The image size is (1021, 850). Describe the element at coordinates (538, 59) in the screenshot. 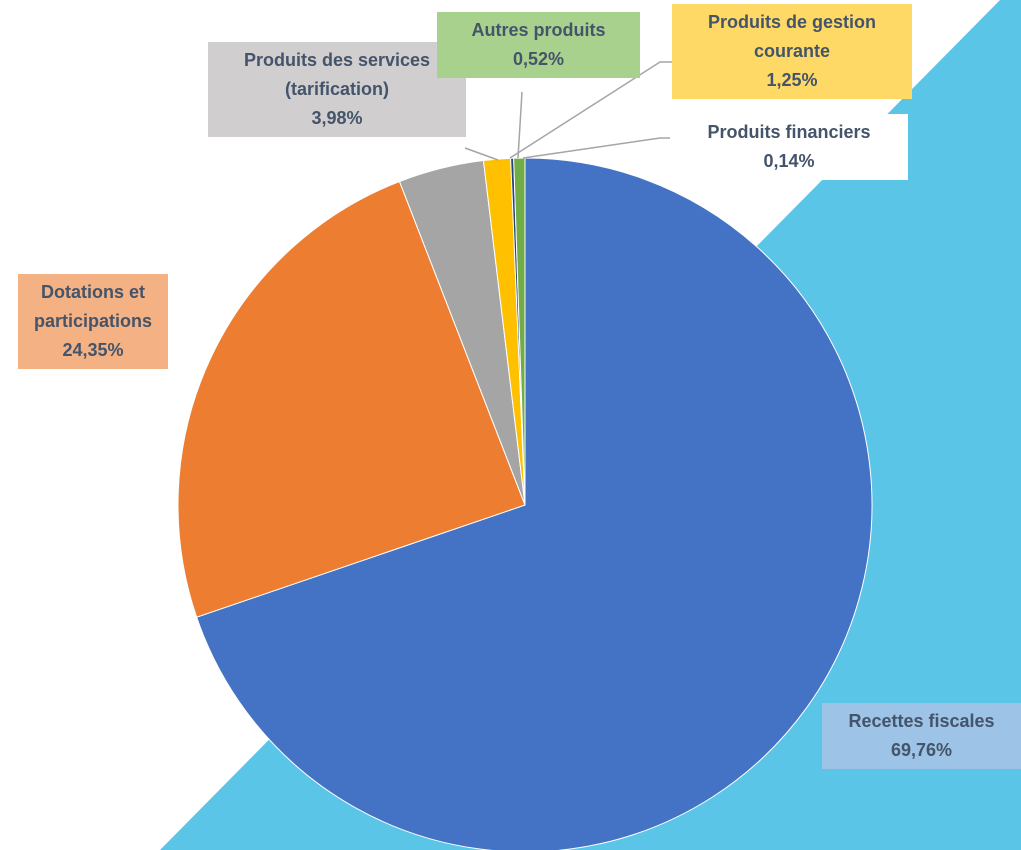

I see `label-value: 0,52%` at that location.